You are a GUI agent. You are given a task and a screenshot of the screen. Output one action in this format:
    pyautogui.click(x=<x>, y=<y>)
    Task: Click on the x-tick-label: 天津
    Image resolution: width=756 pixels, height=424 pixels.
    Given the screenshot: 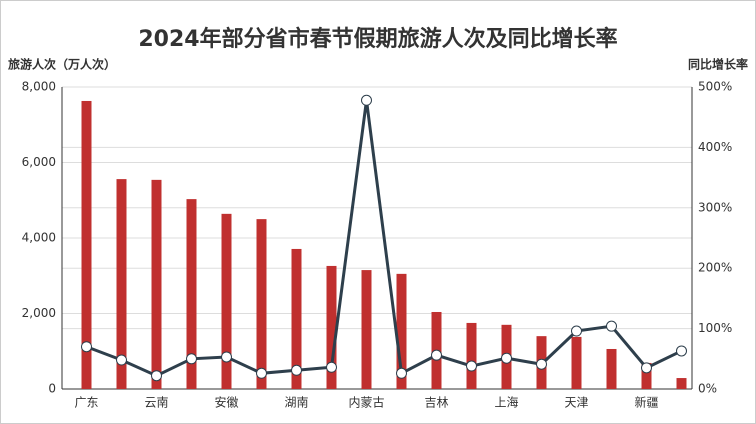 What is the action you would take?
    pyautogui.click(x=576, y=403)
    